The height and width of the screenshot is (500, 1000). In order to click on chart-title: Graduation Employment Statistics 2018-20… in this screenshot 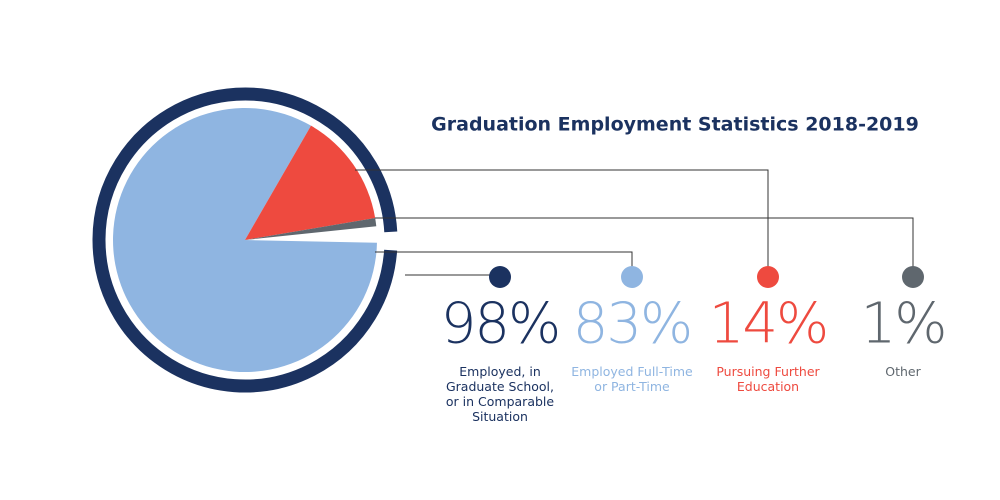, I will do `click(675, 125)`.